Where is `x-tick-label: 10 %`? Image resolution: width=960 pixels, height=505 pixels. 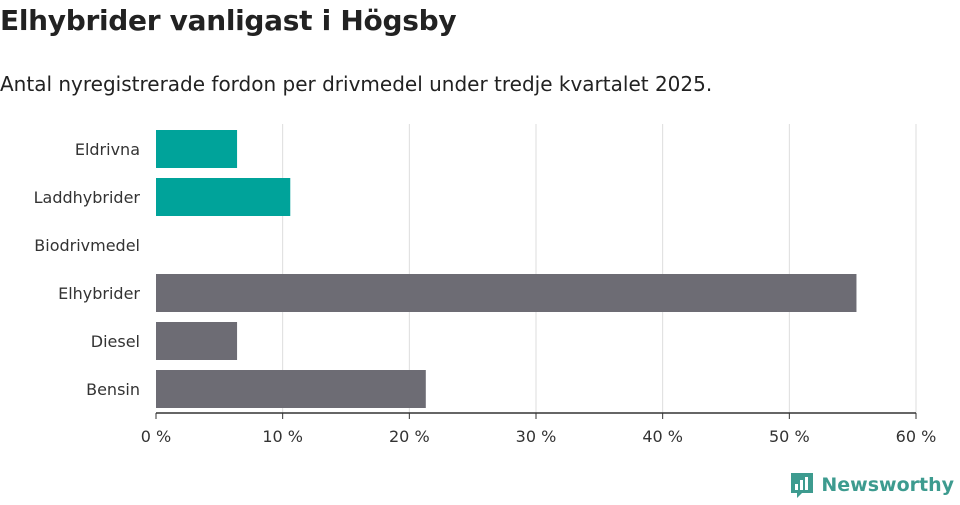
x-tick-label: 10 % is located at coordinates (282, 436).